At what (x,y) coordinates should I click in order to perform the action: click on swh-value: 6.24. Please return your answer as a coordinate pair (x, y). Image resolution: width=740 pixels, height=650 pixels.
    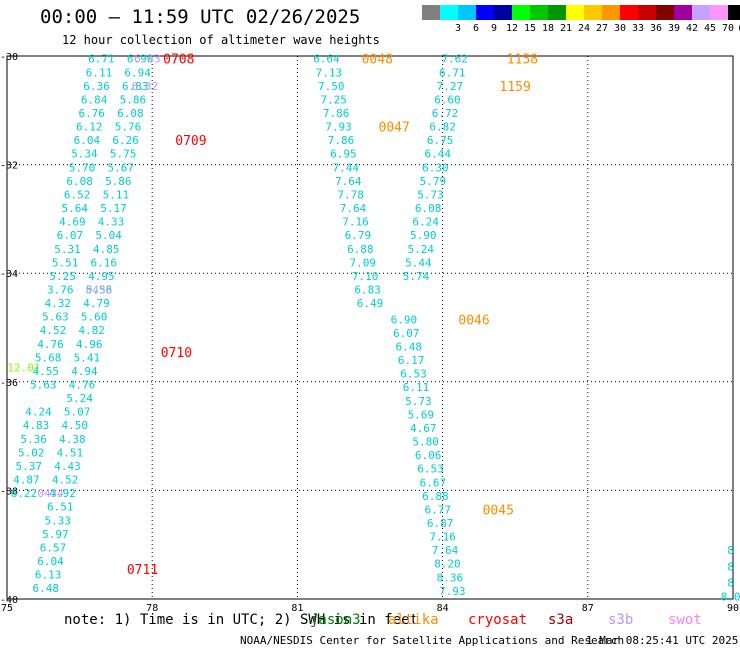
    Looking at the image, I should click on (425, 222).